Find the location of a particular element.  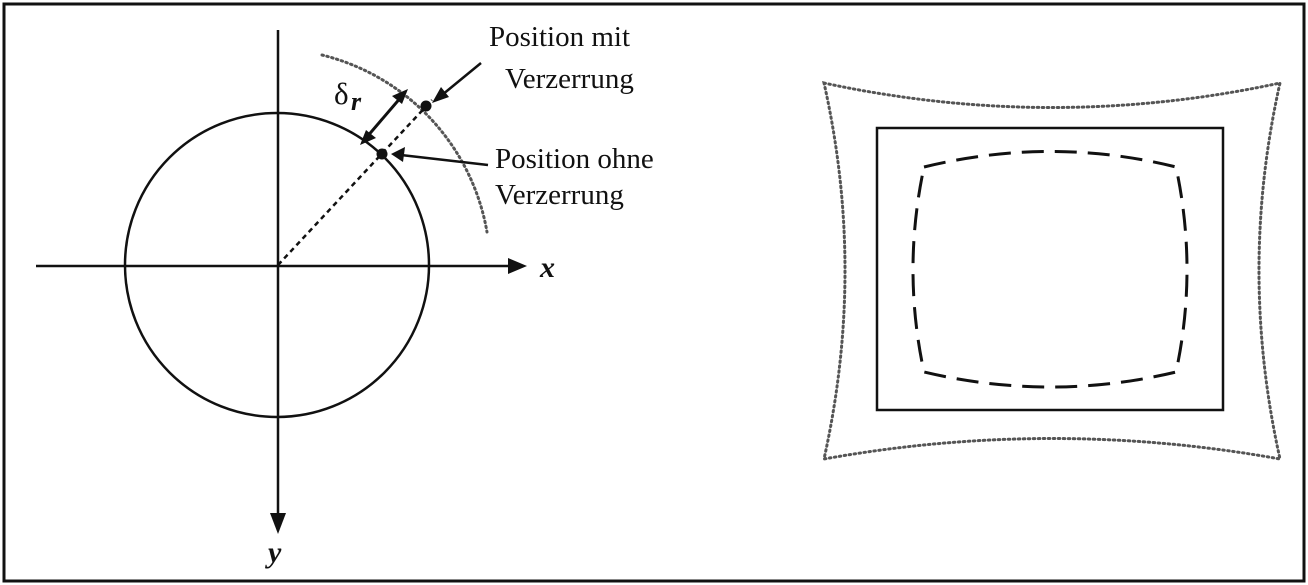

label-y-axis: y is located at coordinates (273, 552).